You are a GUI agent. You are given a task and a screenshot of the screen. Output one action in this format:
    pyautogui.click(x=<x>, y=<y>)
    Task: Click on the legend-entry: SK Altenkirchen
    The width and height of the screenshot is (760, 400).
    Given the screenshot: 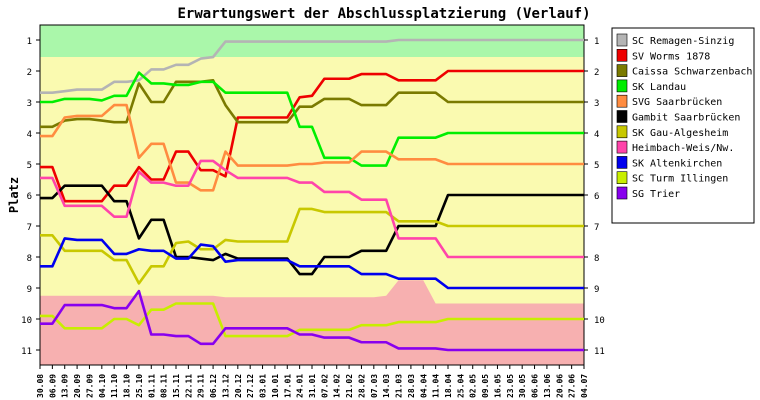 What is the action you would take?
    pyautogui.click(x=677, y=163)
    